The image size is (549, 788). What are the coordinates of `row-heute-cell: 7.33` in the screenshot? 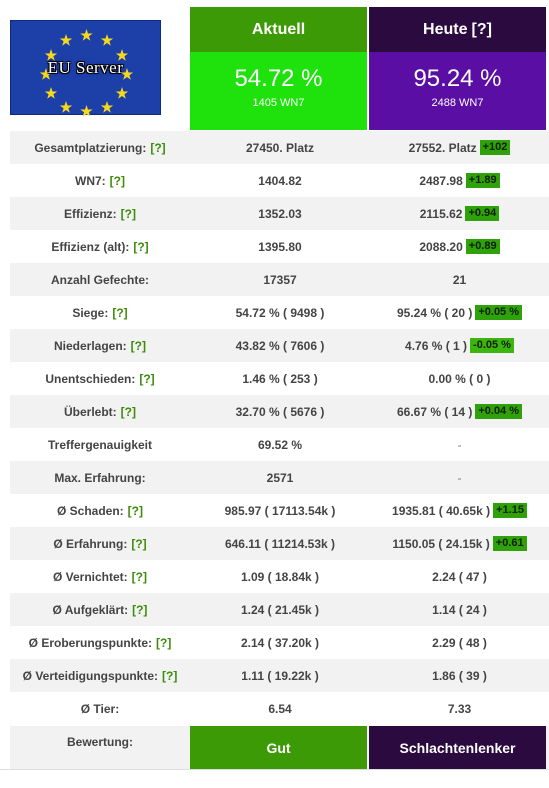 It's located at (459, 708).